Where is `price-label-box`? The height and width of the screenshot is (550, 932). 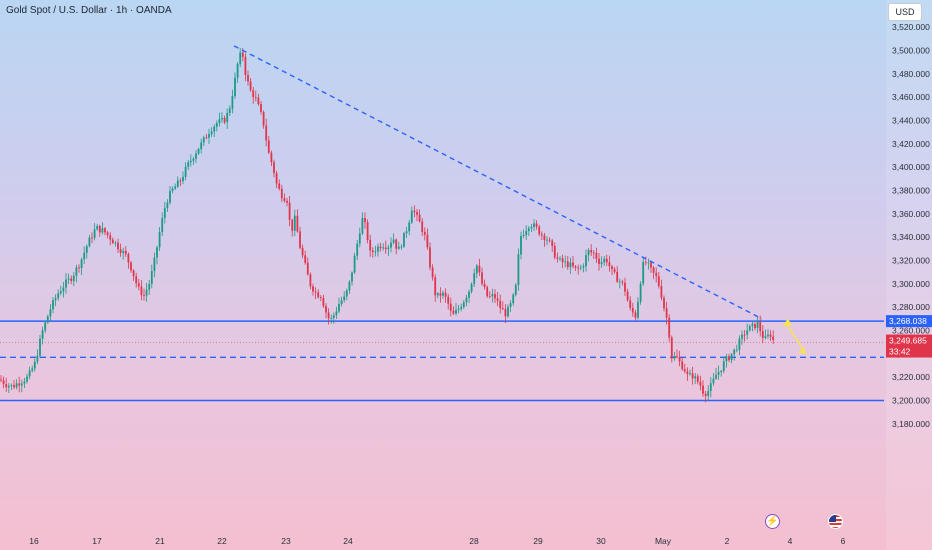 price-label-box is located at coordinates (909, 321).